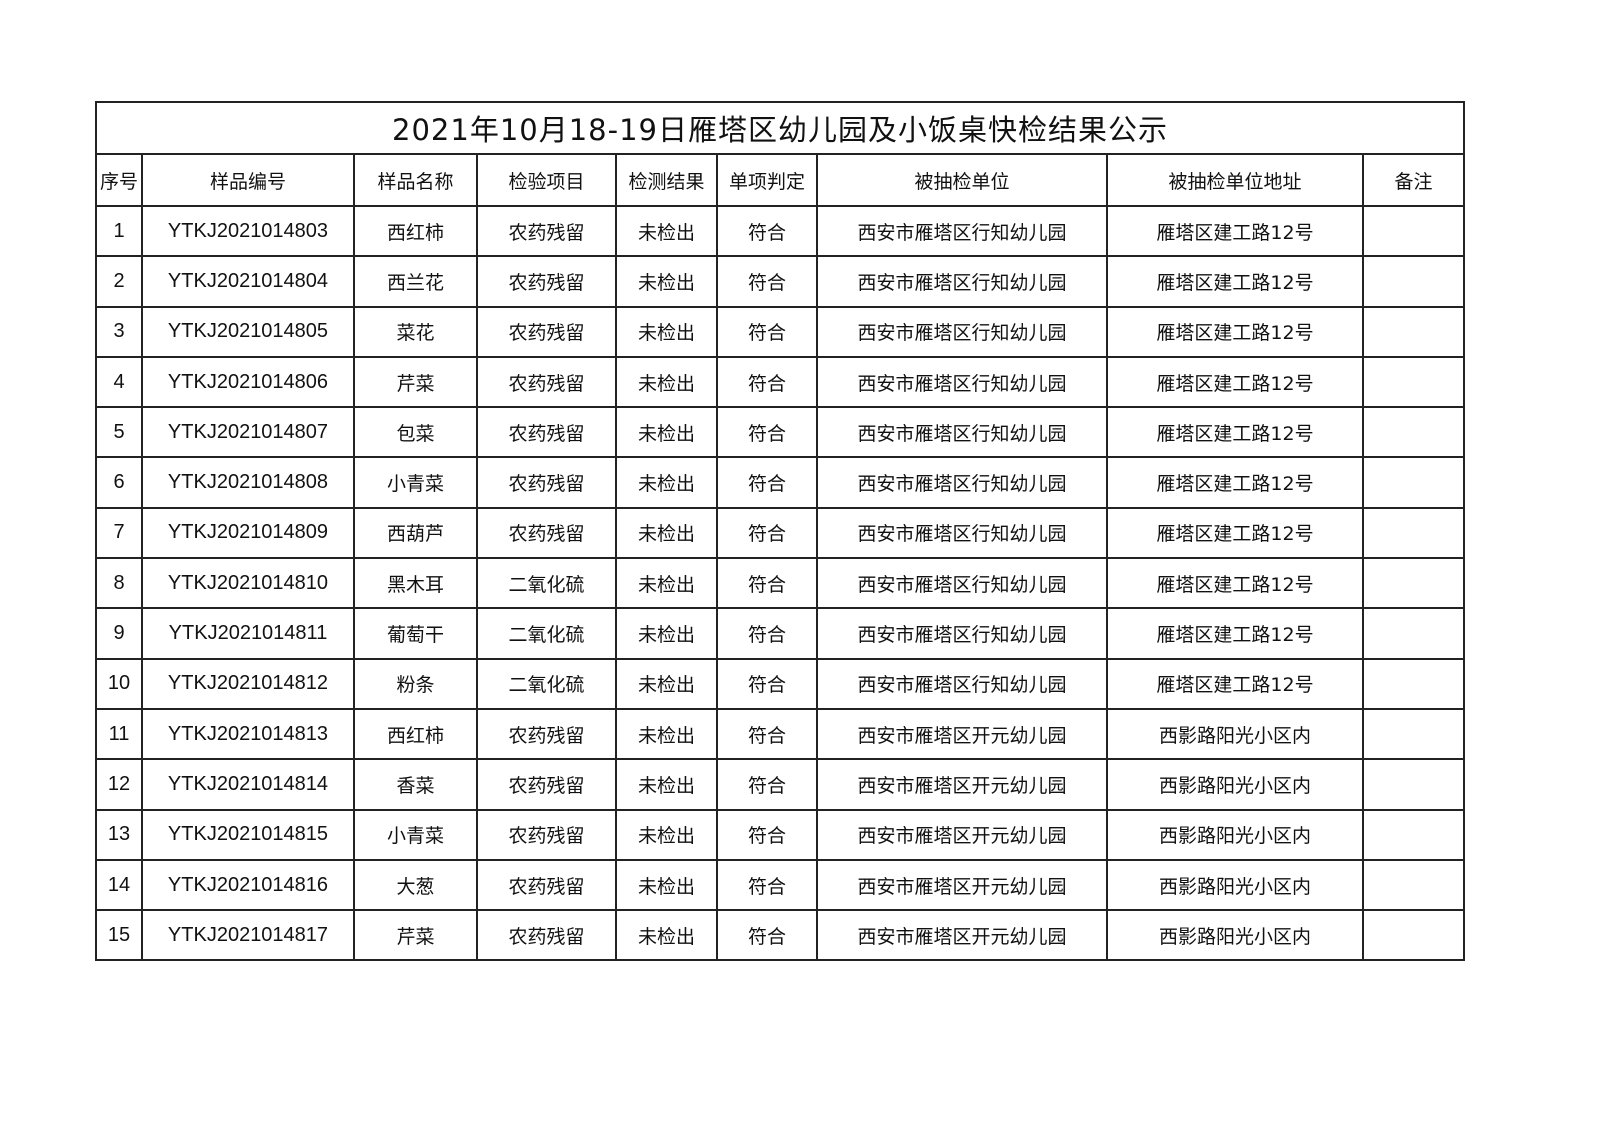 This screenshot has width=1600, height=1131. I want to click on cell-sample-name: 西兰花, so click(415, 281).